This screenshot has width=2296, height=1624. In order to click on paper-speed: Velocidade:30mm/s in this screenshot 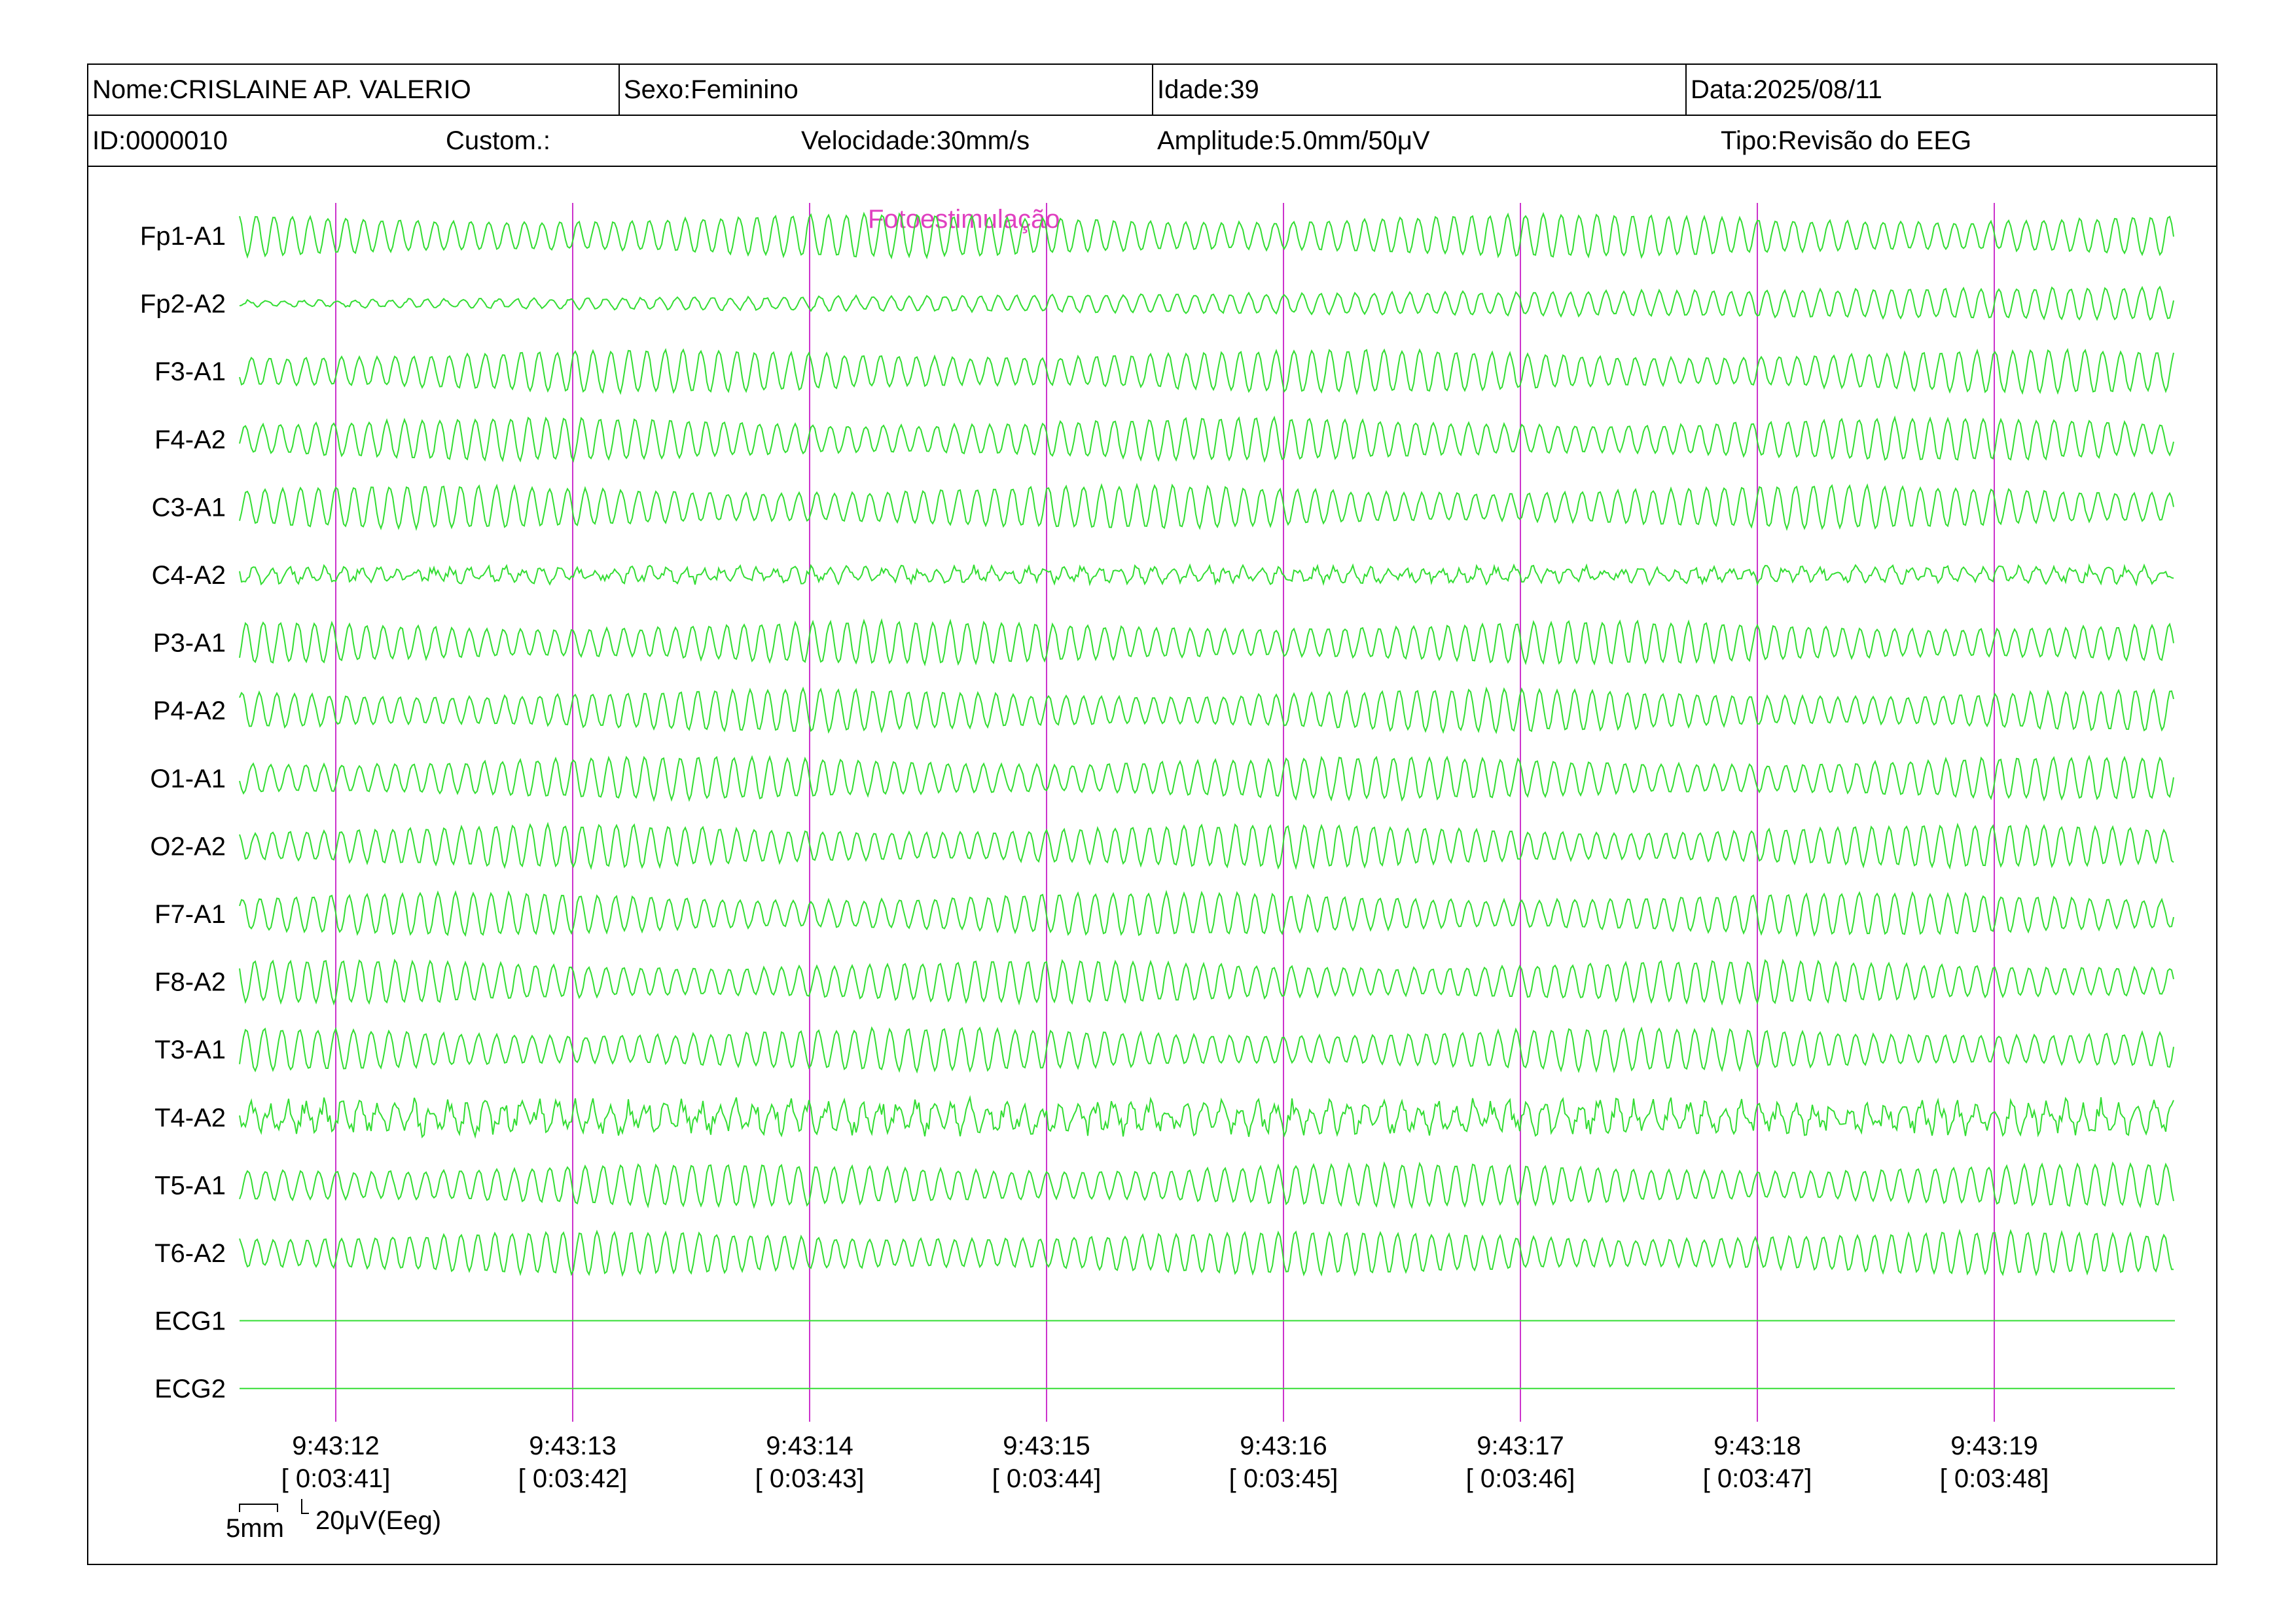, I will do `click(915, 140)`.